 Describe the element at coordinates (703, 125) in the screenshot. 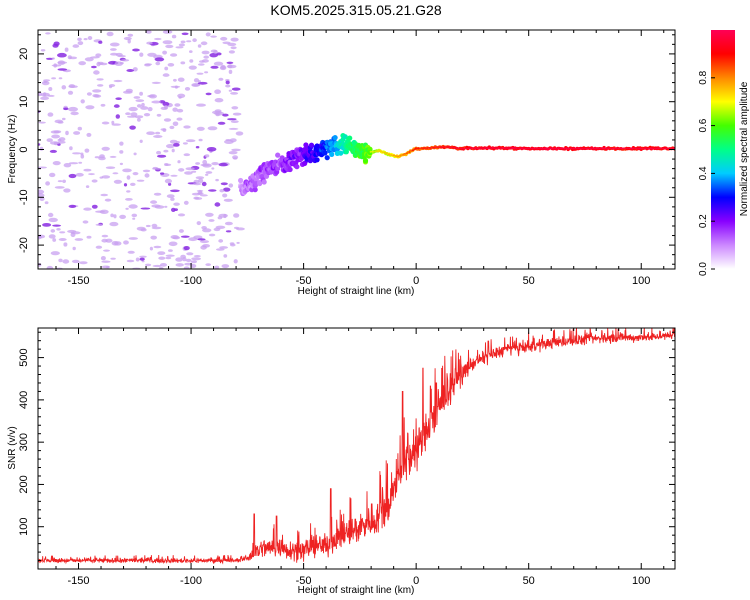

I see `colorbar-tick-label: 0.6` at that location.